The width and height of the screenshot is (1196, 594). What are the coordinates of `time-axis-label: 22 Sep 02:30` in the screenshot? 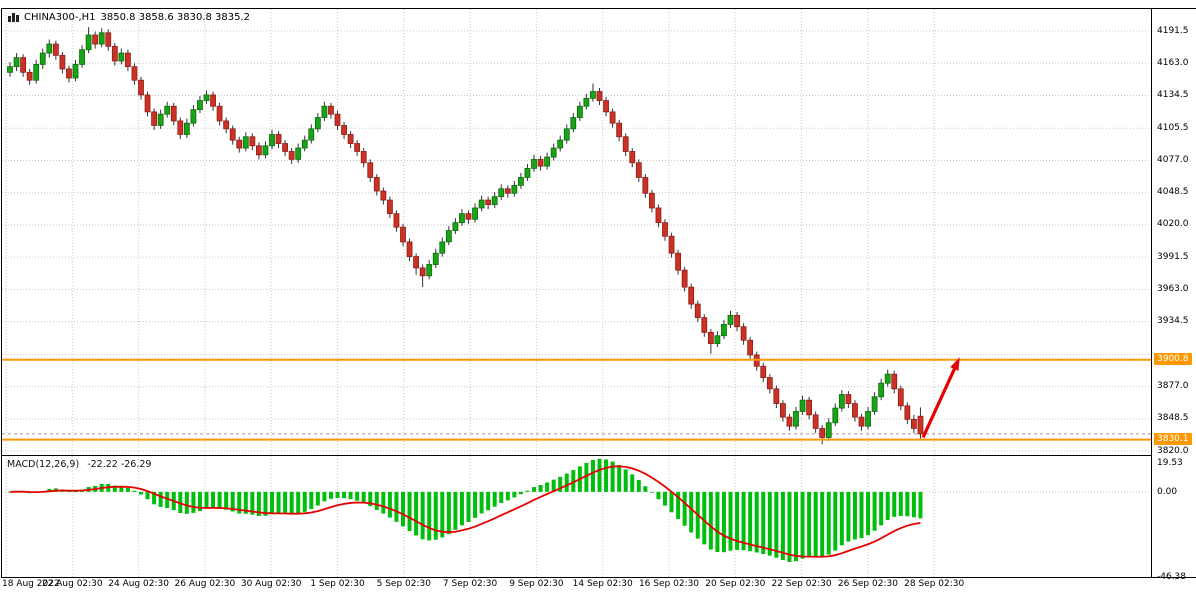 It's located at (801, 584).